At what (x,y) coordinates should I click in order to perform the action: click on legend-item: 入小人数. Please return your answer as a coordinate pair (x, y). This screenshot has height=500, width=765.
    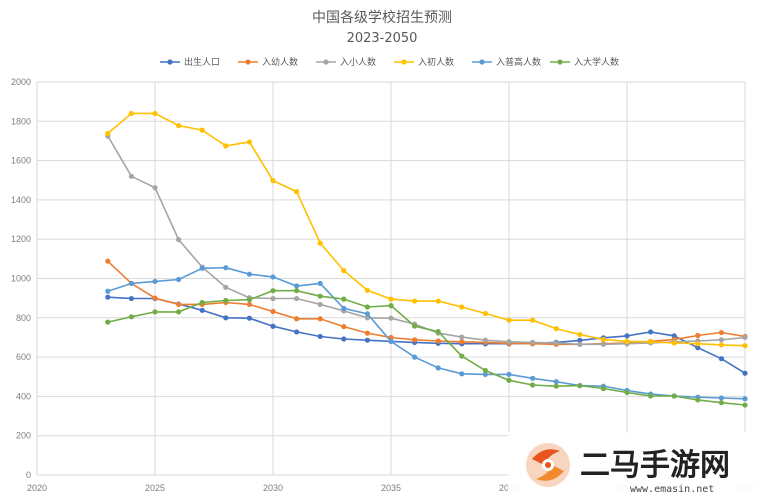
    Looking at the image, I should click on (346, 62).